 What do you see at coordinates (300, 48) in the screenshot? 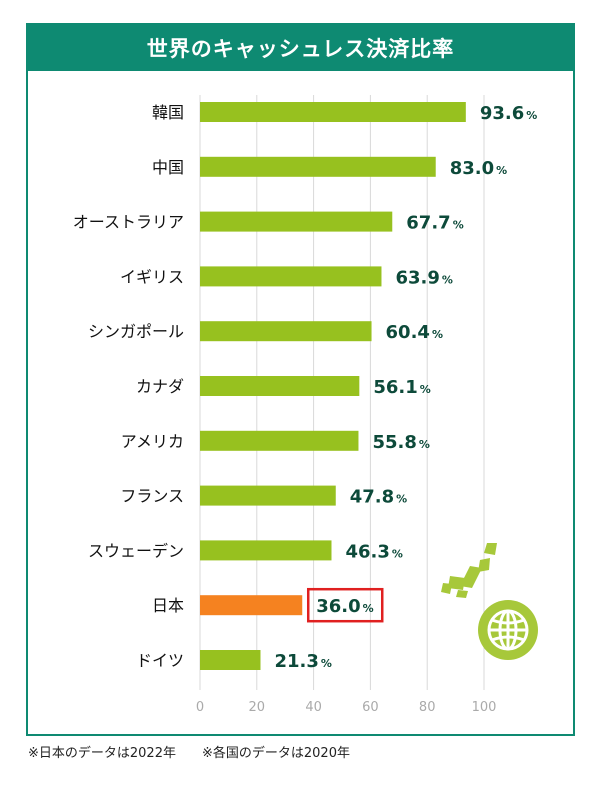
I see `chart-title: 世界のキャッシュレス決済比率` at bounding box center [300, 48].